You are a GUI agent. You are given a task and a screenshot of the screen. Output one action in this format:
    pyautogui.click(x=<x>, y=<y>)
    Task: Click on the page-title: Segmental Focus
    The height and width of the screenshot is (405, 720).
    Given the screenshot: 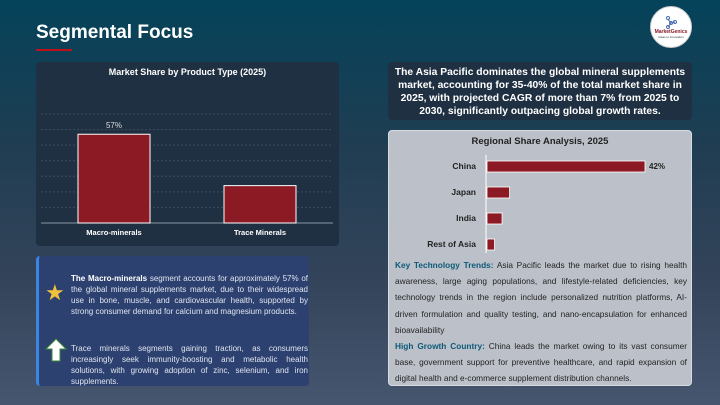 What is the action you would take?
    pyautogui.click(x=115, y=32)
    